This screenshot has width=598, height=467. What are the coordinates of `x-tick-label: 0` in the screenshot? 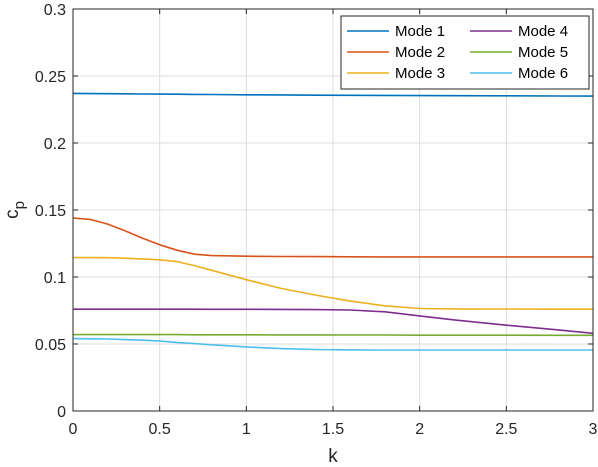 It's located at (73, 429).